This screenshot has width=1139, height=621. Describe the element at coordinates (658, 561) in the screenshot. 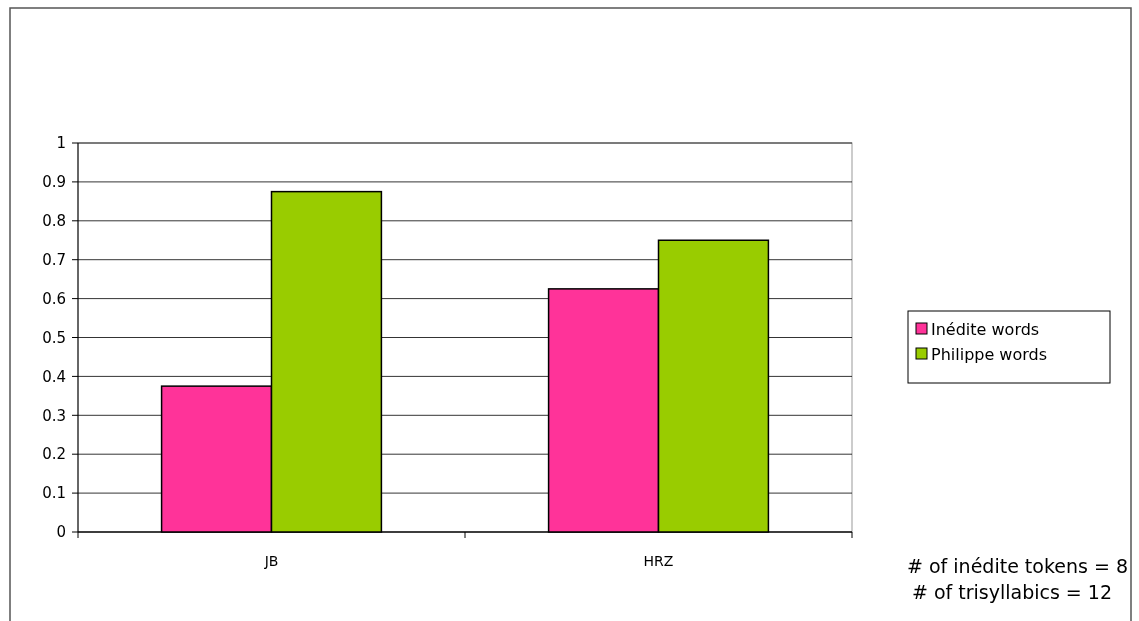

I see `x-tick-label: HRZ` at that location.